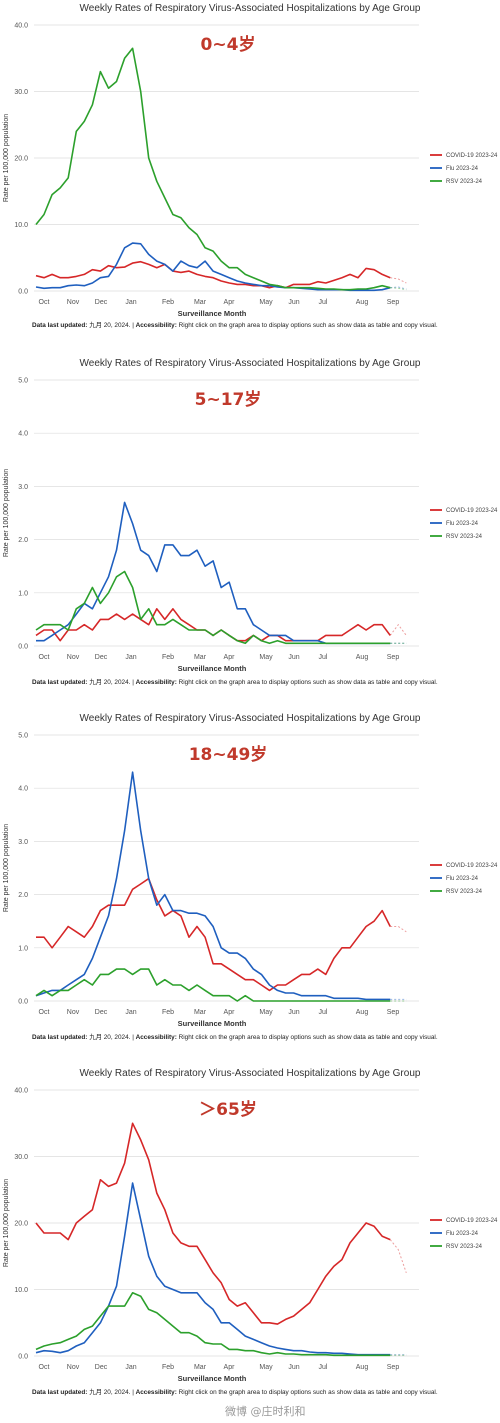  I want to click on series-tail-flu, so click(398, 288).